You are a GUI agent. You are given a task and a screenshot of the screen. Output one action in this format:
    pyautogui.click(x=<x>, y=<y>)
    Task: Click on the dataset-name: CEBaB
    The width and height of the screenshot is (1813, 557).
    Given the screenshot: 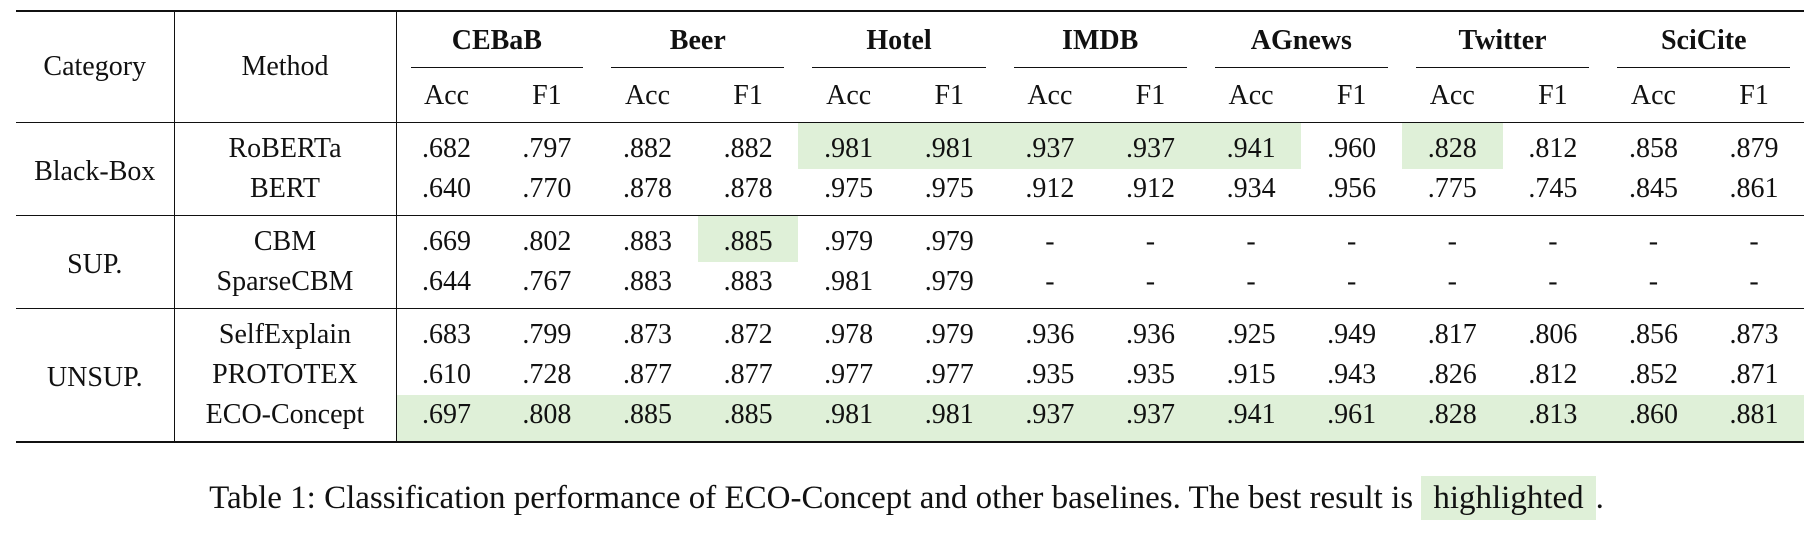 What is the action you would take?
    pyautogui.click(x=496, y=40)
    